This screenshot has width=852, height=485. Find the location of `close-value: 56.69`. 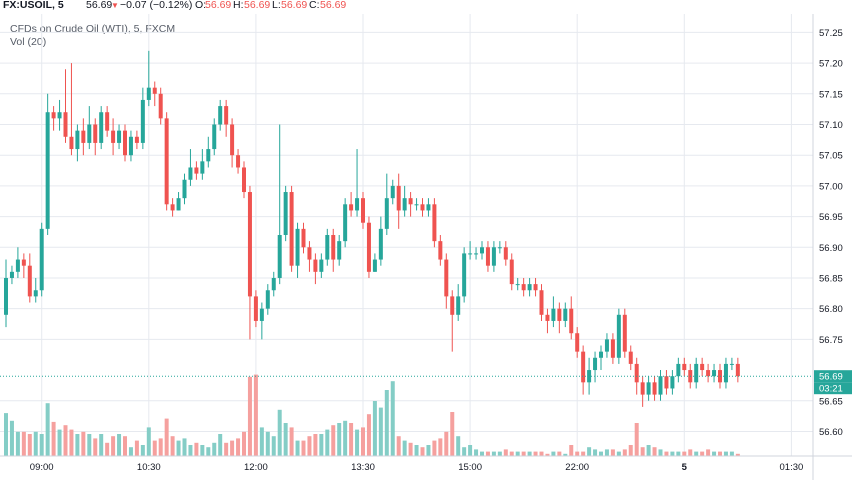

close-value: 56.69 is located at coordinates (333, 5).